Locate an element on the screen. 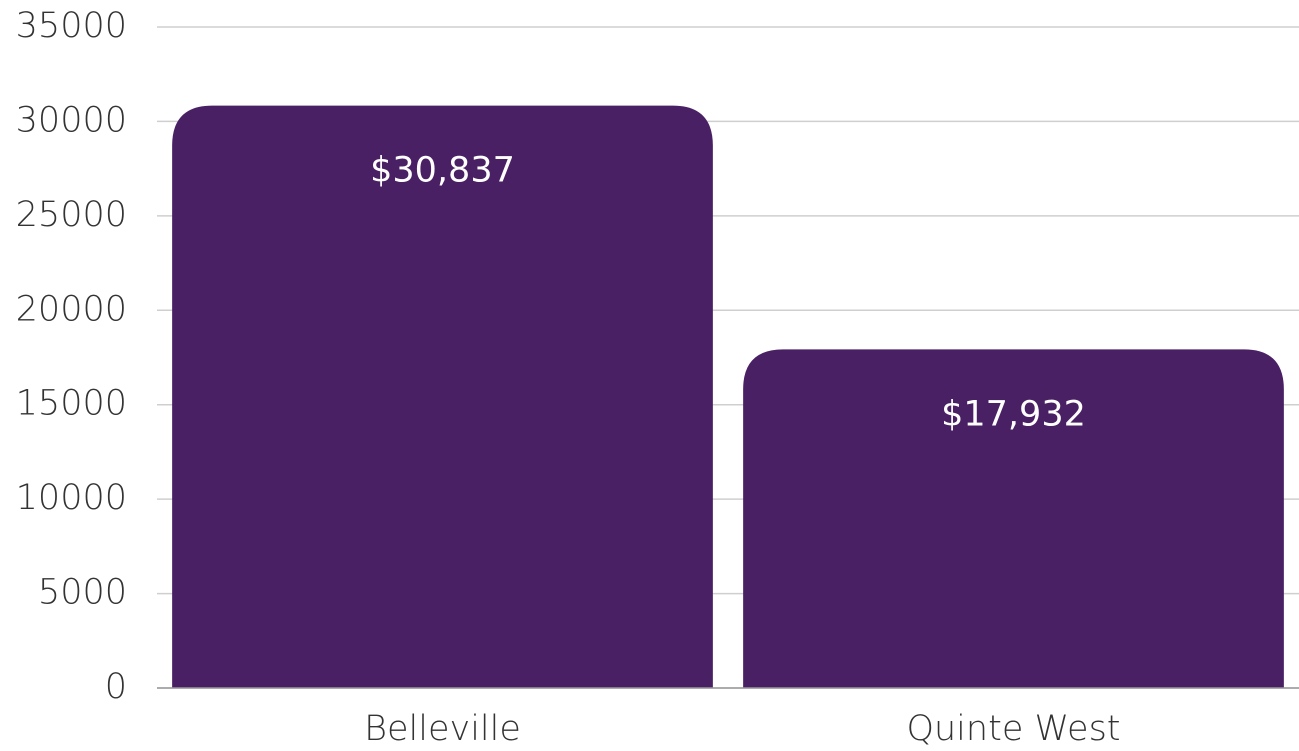  y-tick-label: 15000 is located at coordinates (71, 404).